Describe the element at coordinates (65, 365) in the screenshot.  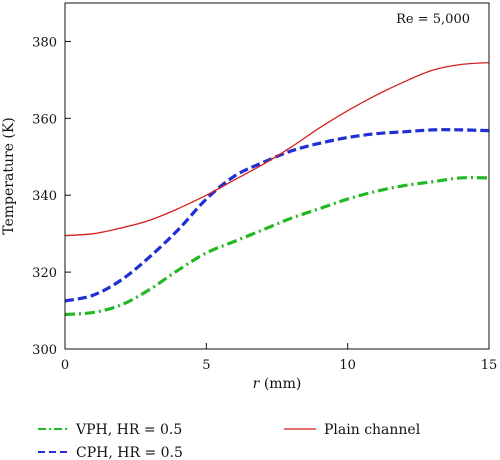
I see `x-tick-label: 0` at that location.